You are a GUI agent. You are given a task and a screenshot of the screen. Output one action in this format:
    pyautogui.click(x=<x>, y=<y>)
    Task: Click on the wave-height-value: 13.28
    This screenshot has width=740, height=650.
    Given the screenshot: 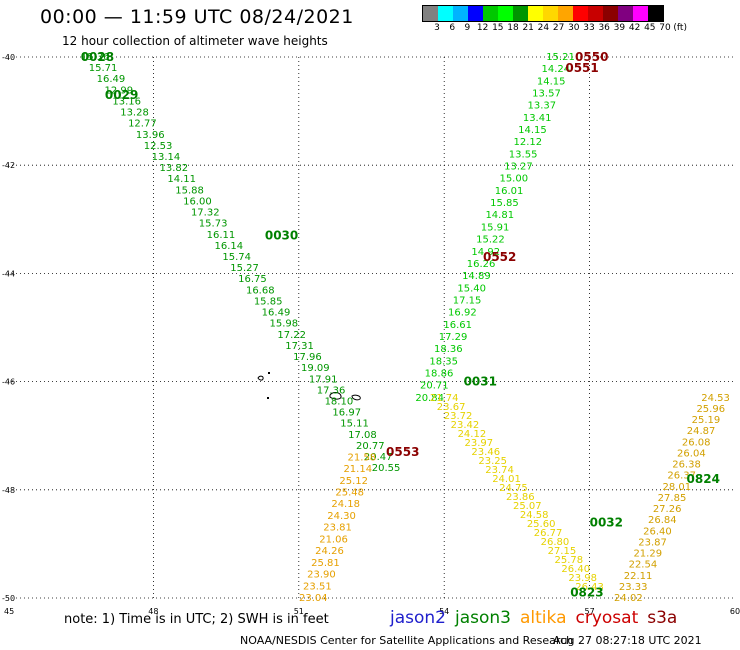 What is the action you would take?
    pyautogui.click(x=134, y=113)
    